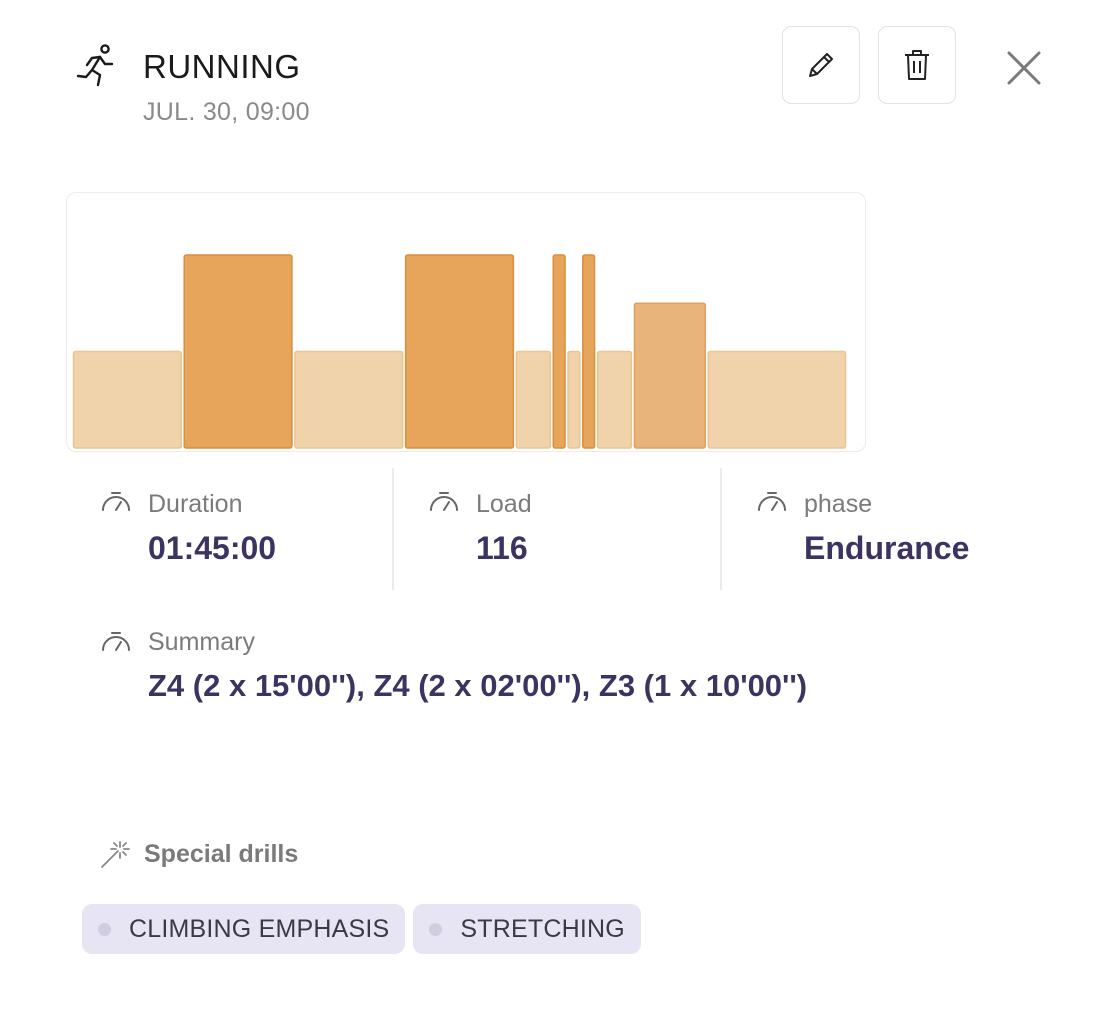 The image size is (1116, 1036). I want to click on stat-duration: Duration 01:45:00, so click(230, 529).